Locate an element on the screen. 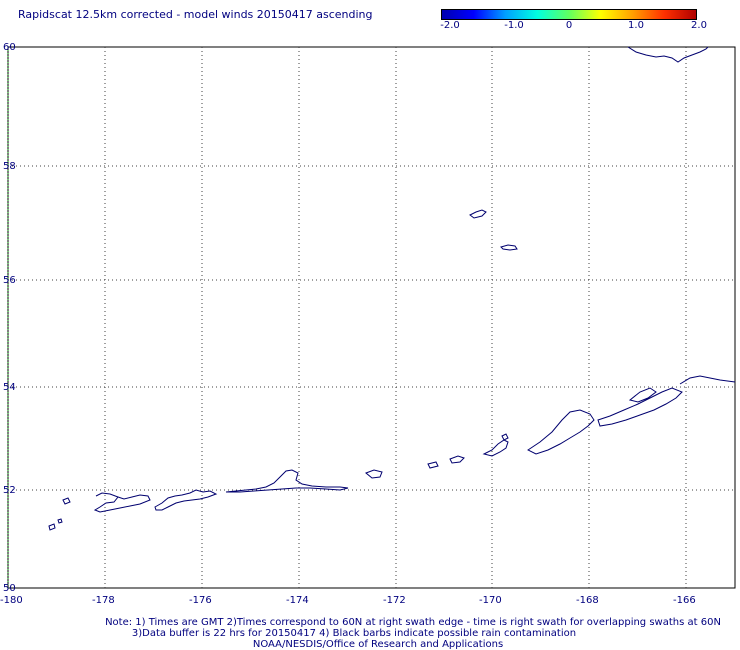  lon-tick-174: -174 is located at coordinates (297, 600).